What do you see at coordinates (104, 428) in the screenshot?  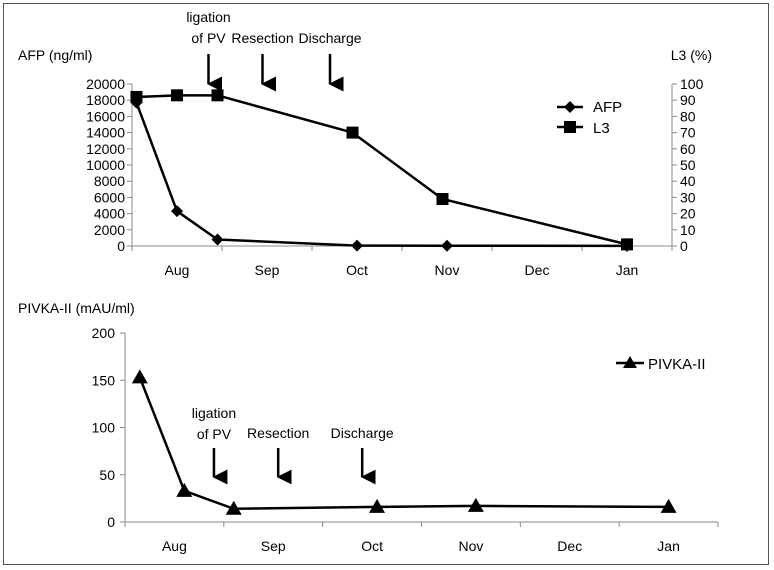 I see `pivka-tick-label: 100` at bounding box center [104, 428].